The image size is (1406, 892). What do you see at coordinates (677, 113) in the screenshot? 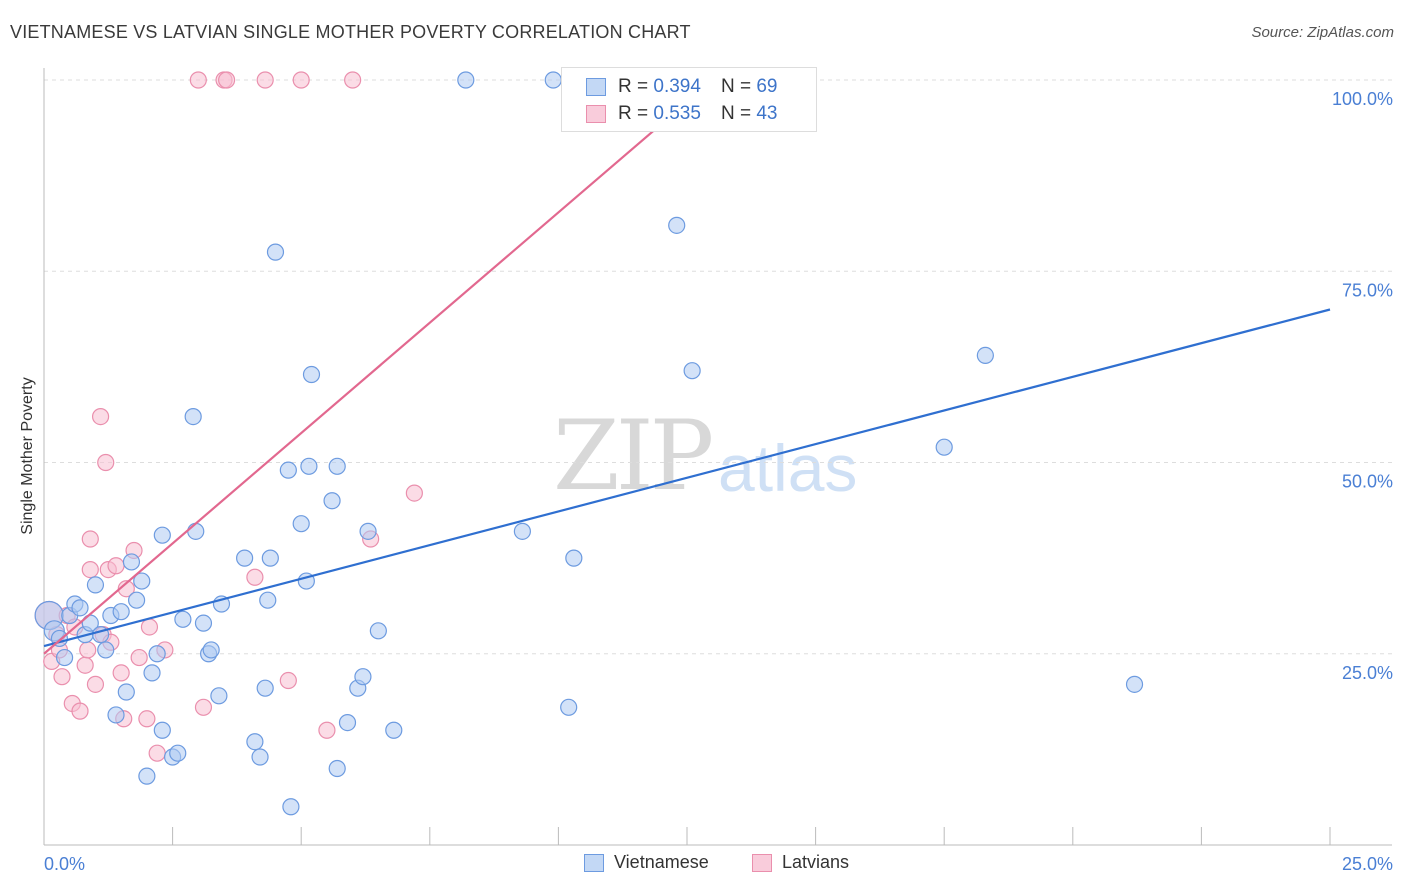
I see `latvians-r-value: 0.535` at bounding box center [677, 113].